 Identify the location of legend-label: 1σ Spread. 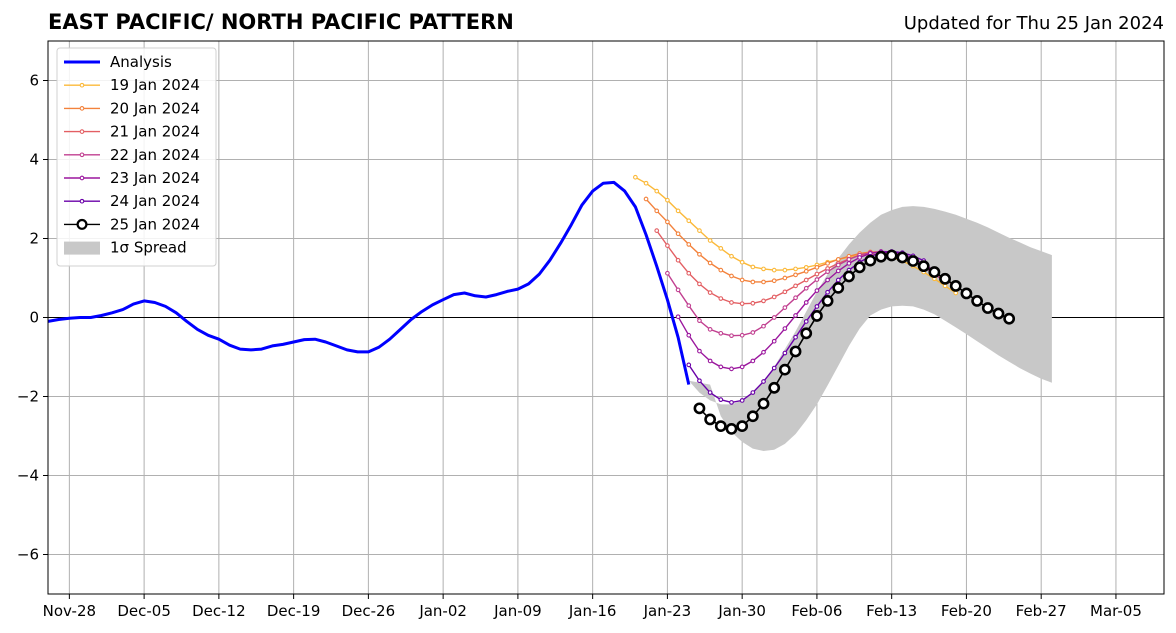
(148, 248).